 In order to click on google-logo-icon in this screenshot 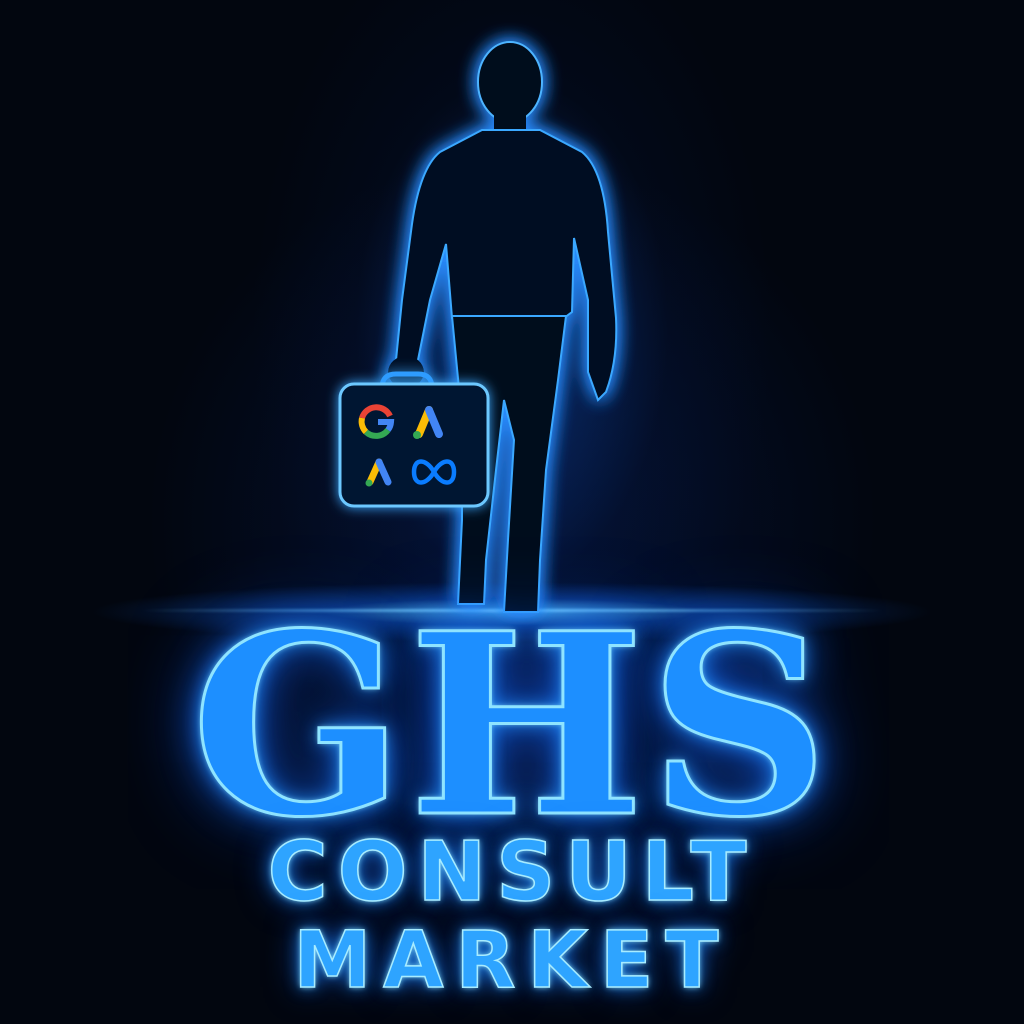, I will do `click(376, 421)`.